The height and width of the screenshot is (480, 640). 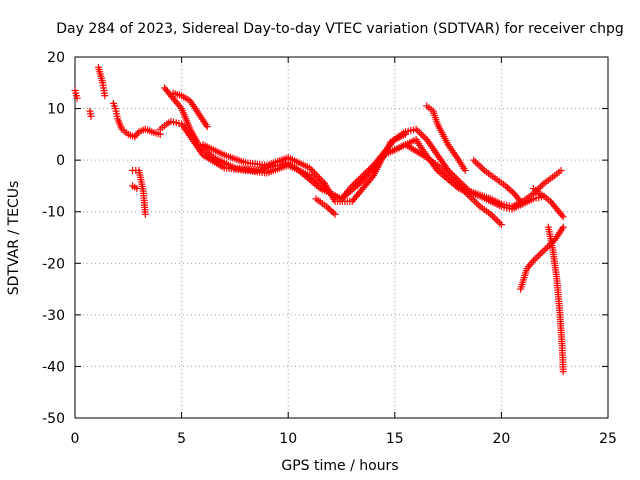 I want to click on y-tick-label: -10, so click(x=53, y=213).